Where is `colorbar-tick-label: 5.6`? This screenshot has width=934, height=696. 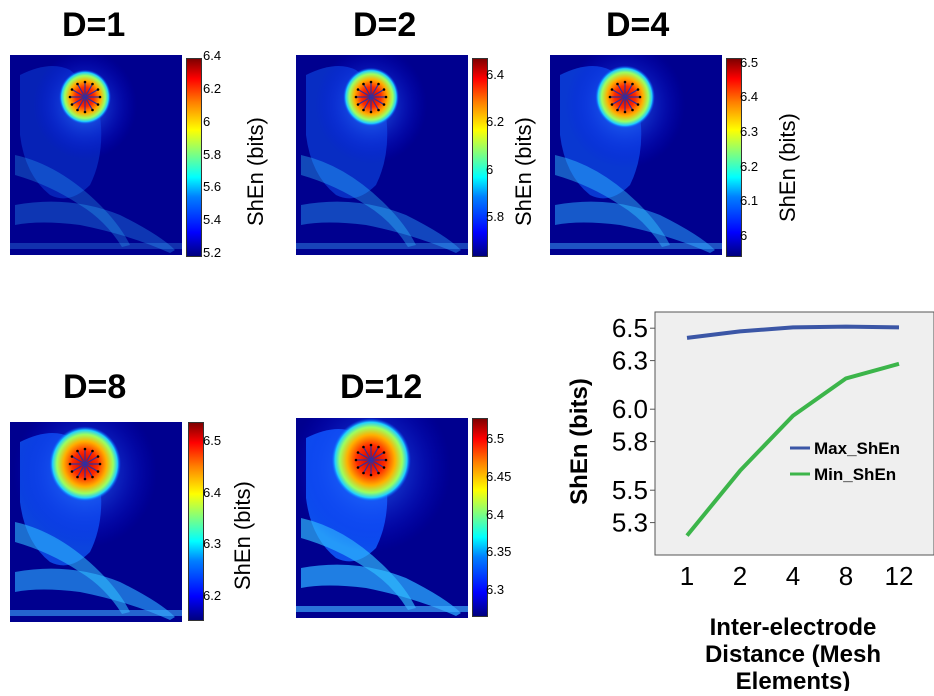 colorbar-tick-label: 5.6 is located at coordinates (212, 187).